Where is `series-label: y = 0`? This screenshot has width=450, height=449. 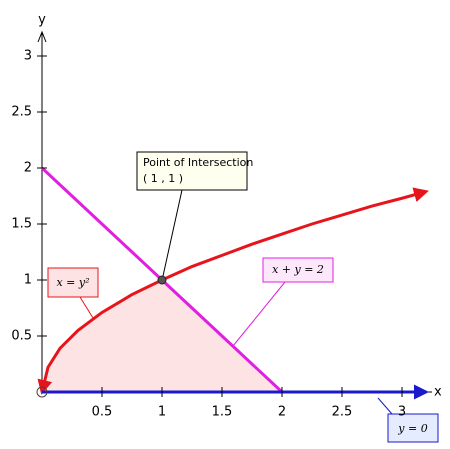 series-label: y = 0 is located at coordinates (412, 428).